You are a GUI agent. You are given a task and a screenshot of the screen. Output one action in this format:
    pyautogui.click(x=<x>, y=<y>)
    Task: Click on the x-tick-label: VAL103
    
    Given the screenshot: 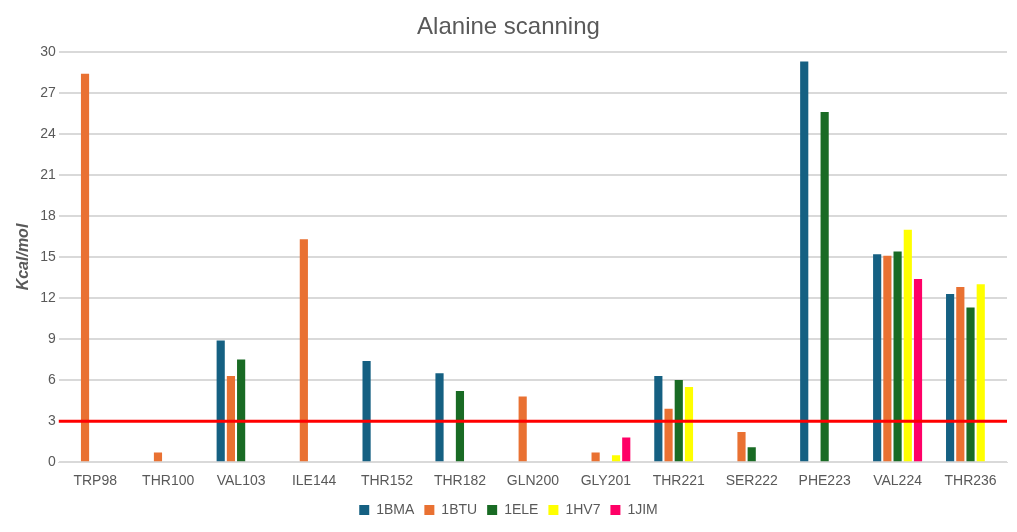 What is the action you would take?
    pyautogui.click(x=241, y=480)
    